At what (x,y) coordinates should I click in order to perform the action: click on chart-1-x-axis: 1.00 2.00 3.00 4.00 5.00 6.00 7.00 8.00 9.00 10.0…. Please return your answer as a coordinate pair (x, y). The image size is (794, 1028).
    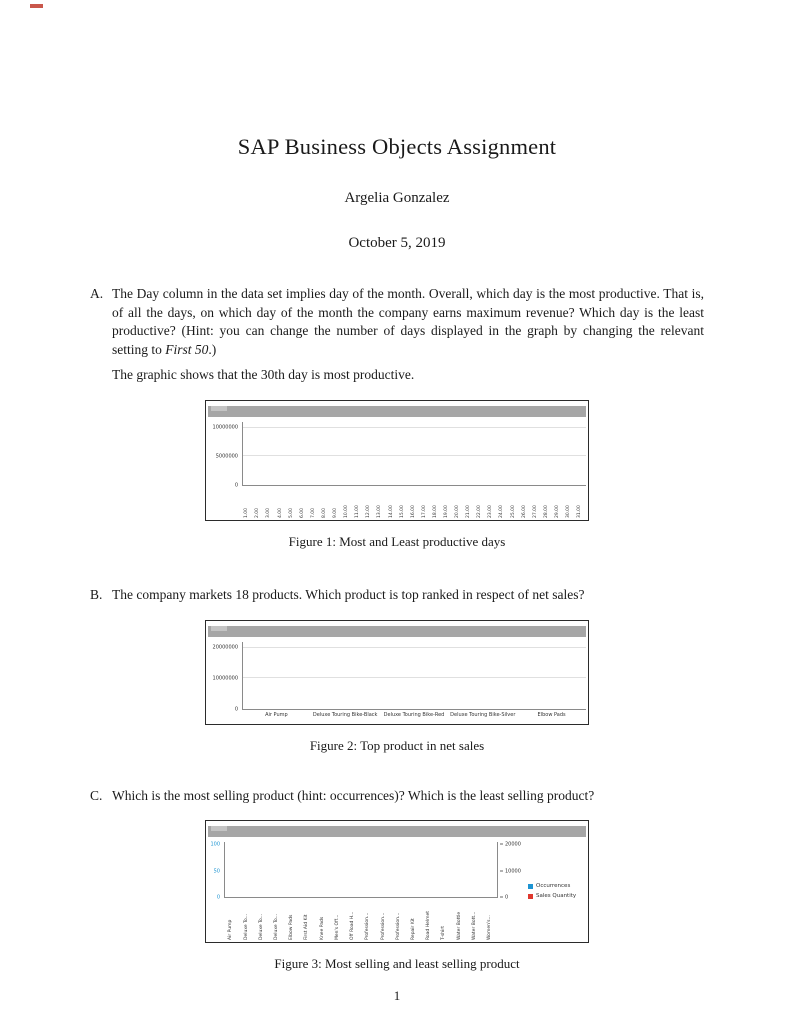
    Looking at the image, I should click on (414, 503).